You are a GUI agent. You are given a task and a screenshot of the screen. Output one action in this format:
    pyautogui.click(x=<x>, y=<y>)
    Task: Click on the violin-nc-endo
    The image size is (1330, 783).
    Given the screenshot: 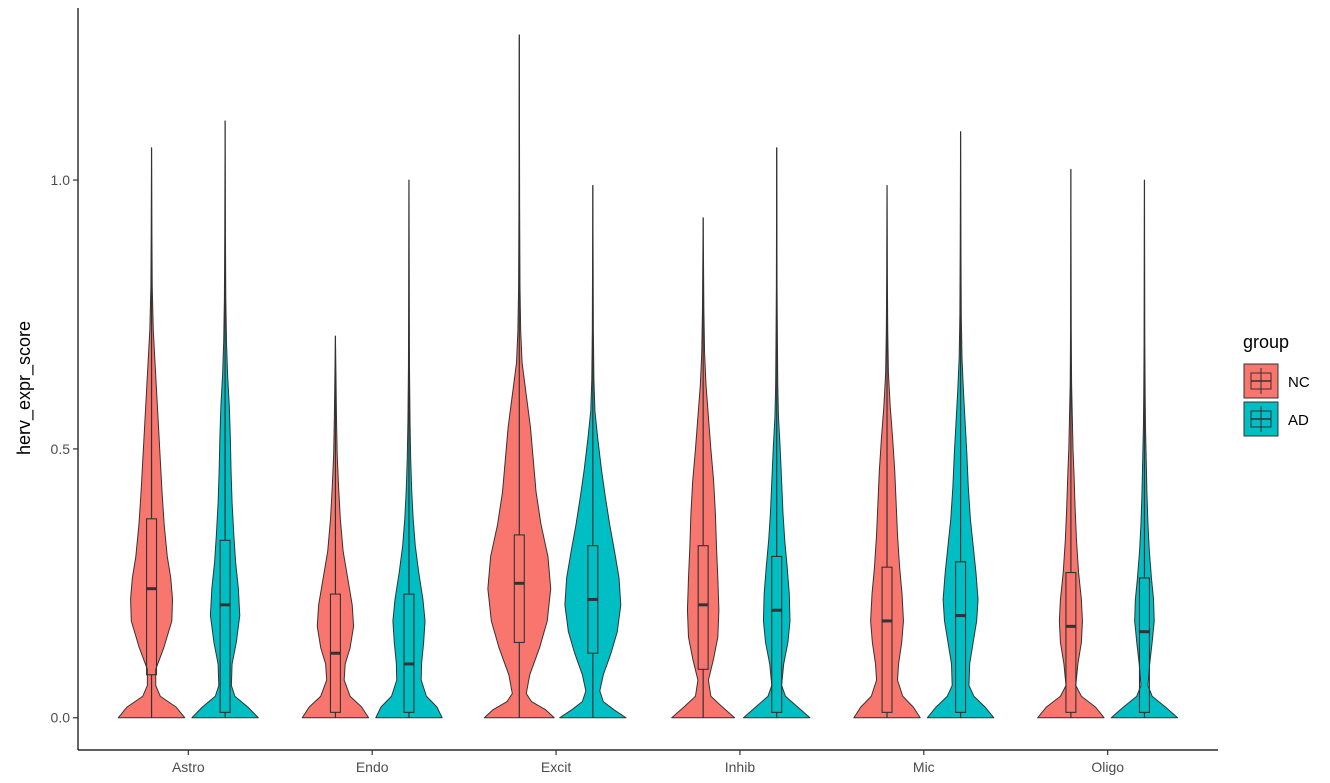 What is the action you would take?
    pyautogui.click(x=335, y=527)
    